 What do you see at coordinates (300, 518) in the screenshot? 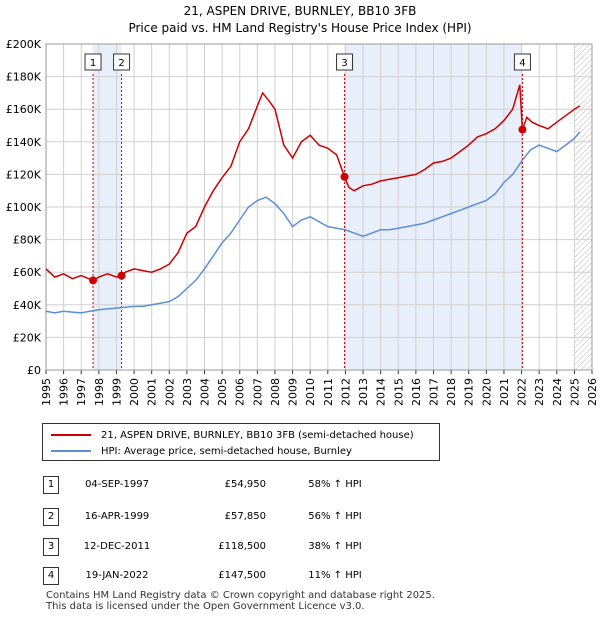
I see `transaction-row: 2 16-APR-1999 £57,850 56% ↑ HPI` at bounding box center [300, 518].